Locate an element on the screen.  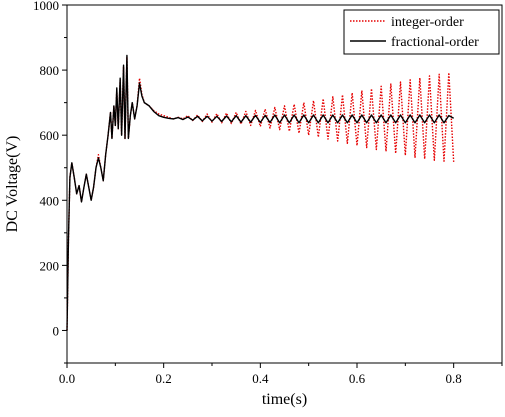
x-axis-title: time(s) is located at coordinates (284, 399).